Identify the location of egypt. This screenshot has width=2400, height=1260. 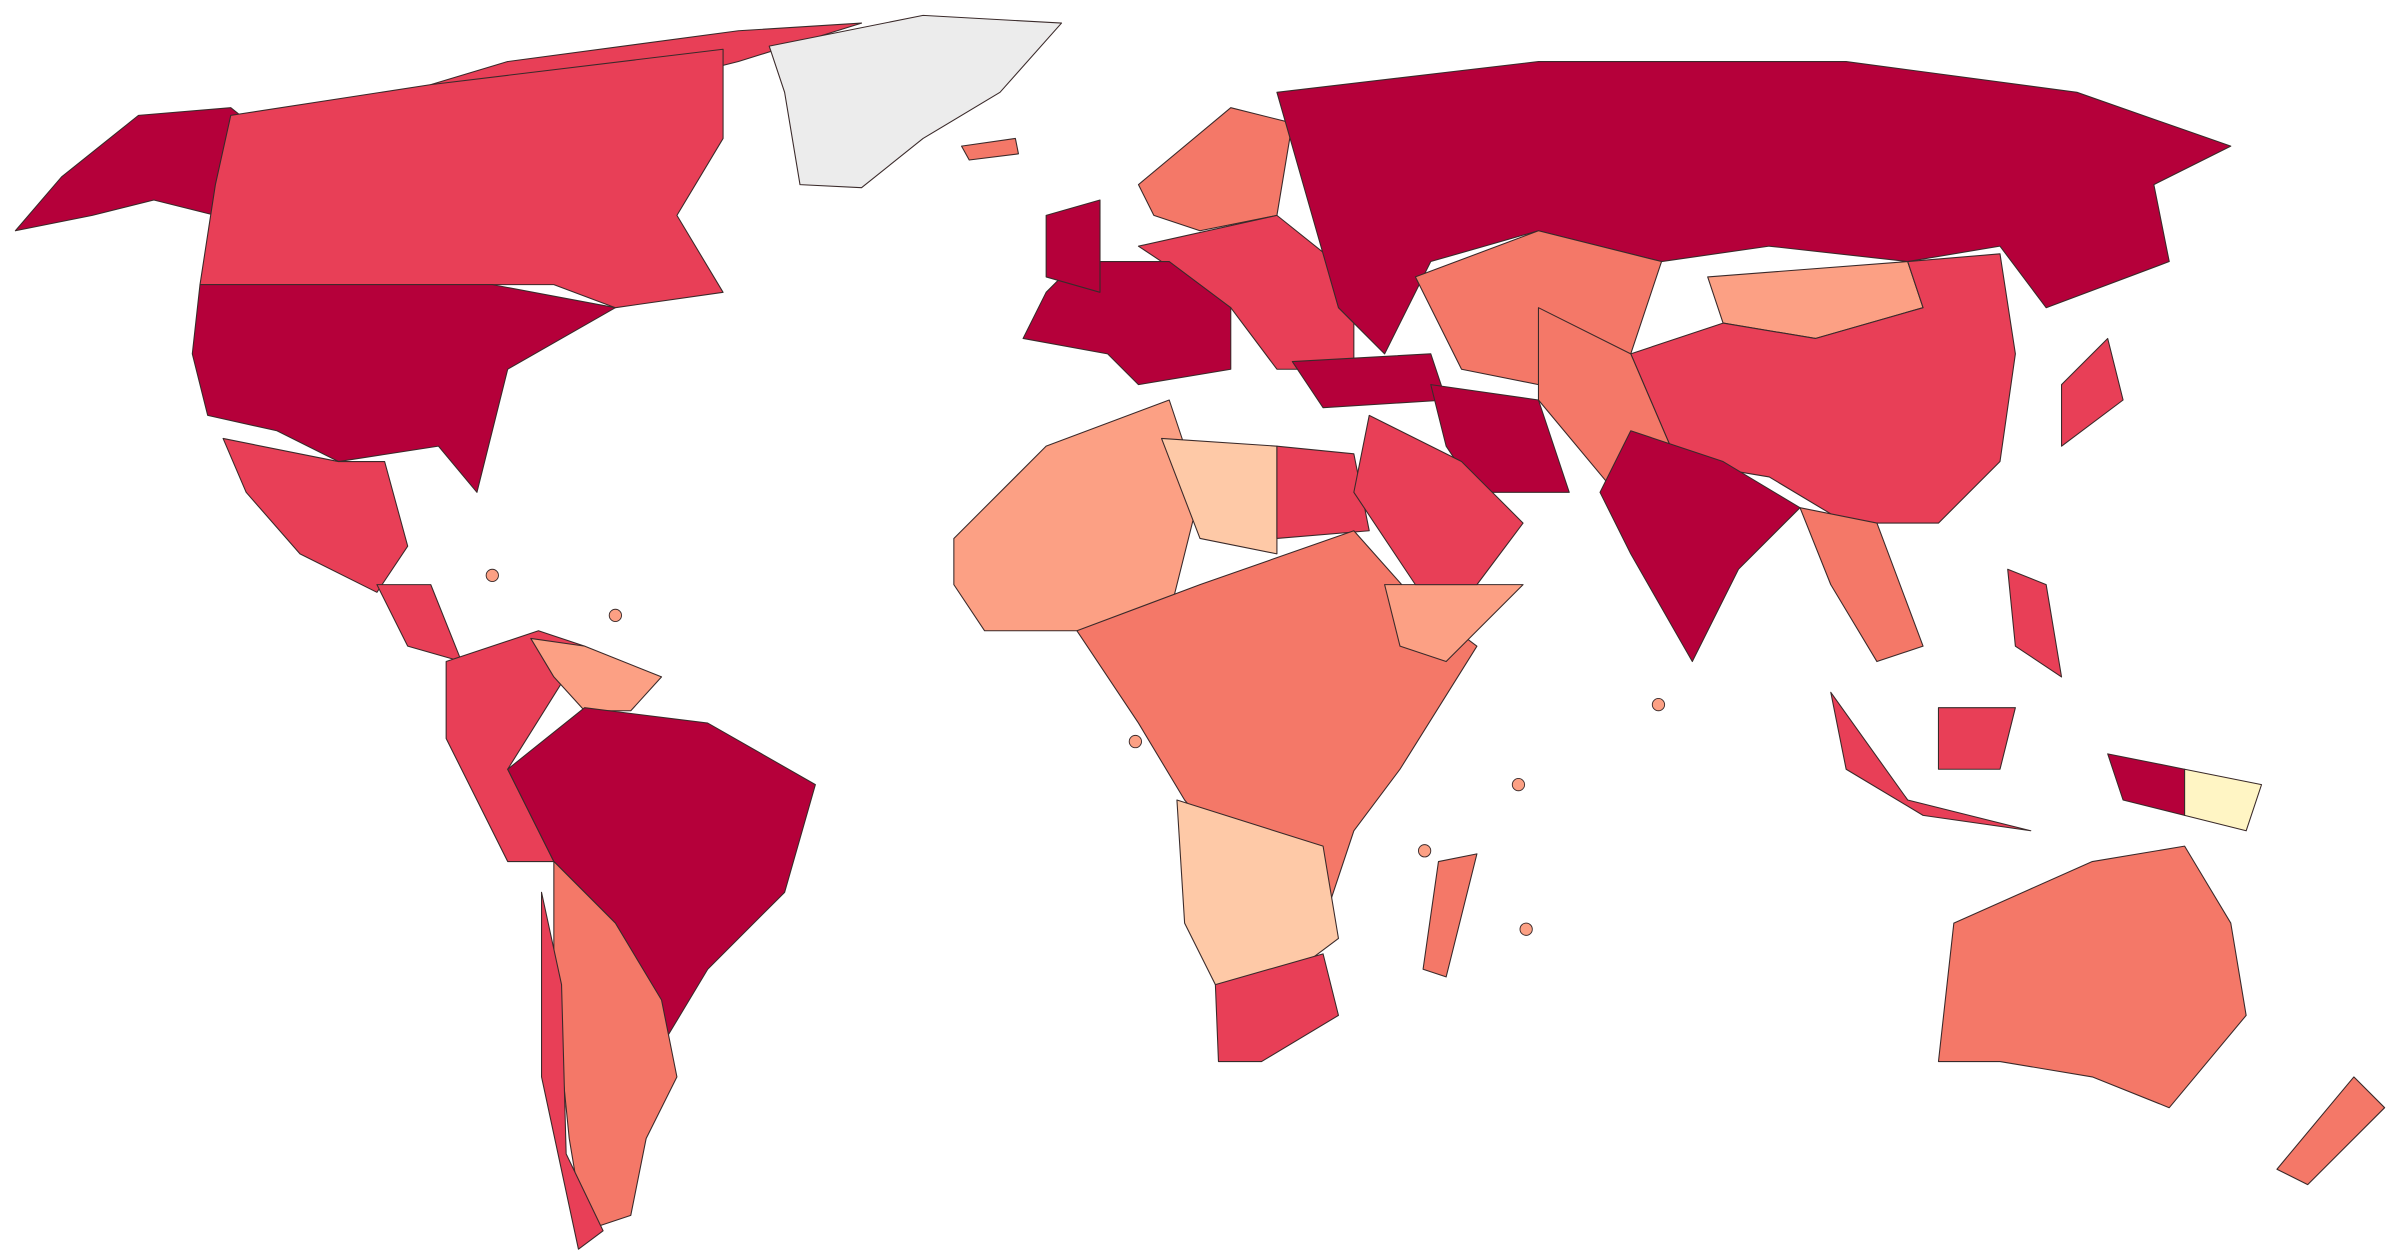
(1323, 492).